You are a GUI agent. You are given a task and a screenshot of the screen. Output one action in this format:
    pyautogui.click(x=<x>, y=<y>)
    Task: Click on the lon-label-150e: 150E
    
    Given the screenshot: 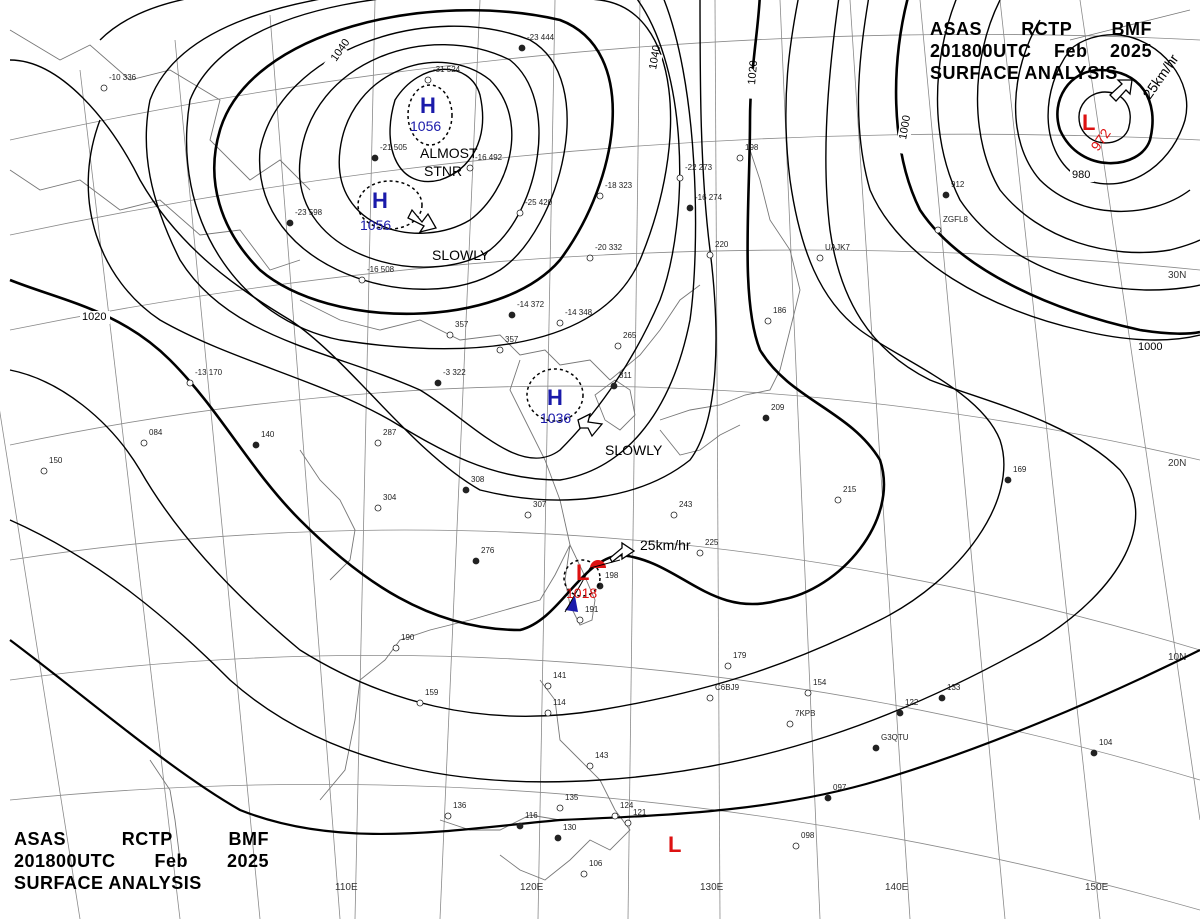 What is the action you would take?
    pyautogui.click(x=1097, y=887)
    